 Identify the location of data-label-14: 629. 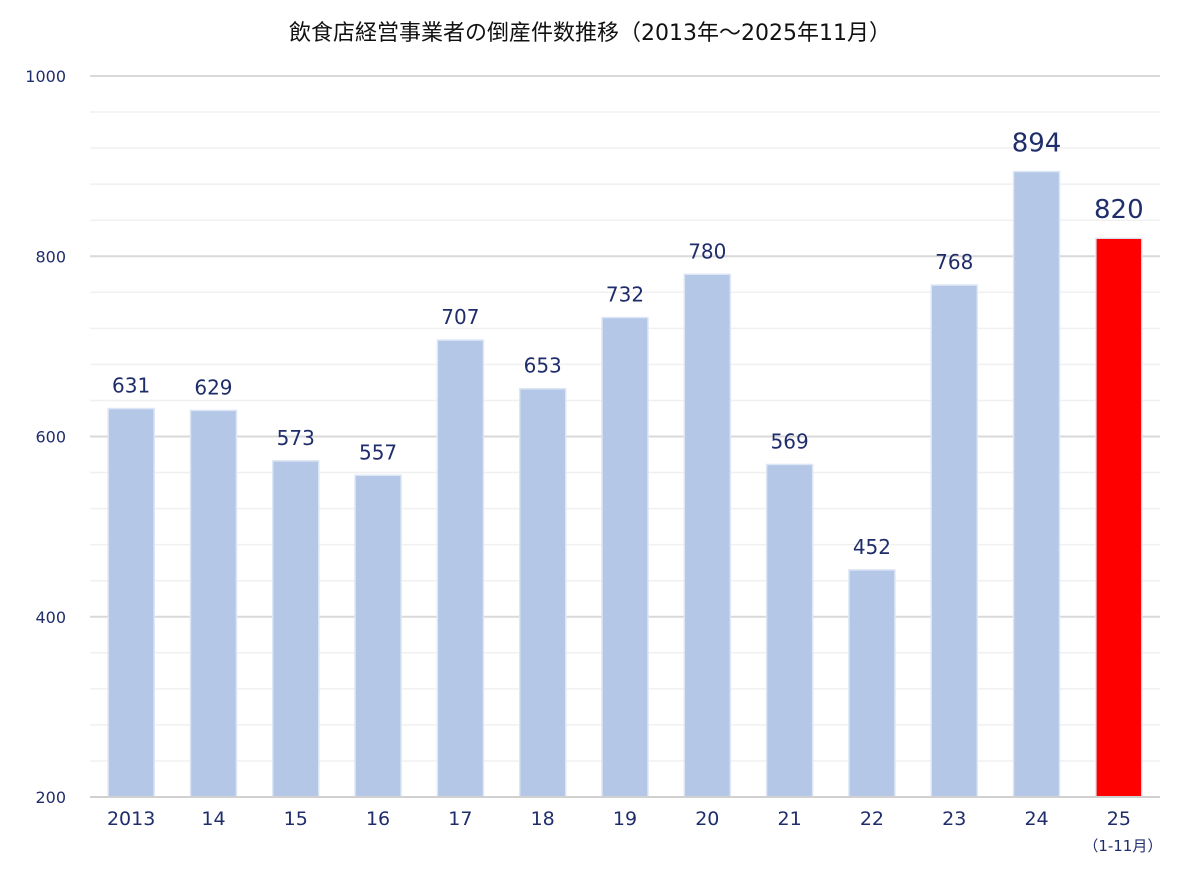
(213, 387).